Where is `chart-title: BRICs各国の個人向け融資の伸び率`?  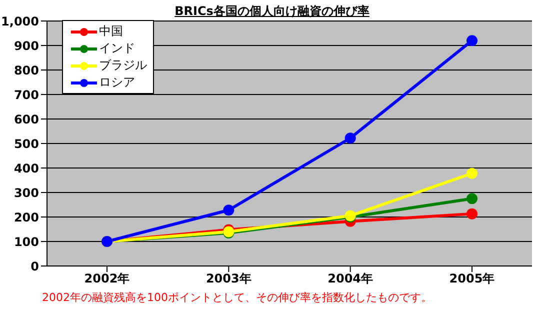
chart-title: BRICs各国の個人向け融資の伸び率 is located at coordinates (272, 11).